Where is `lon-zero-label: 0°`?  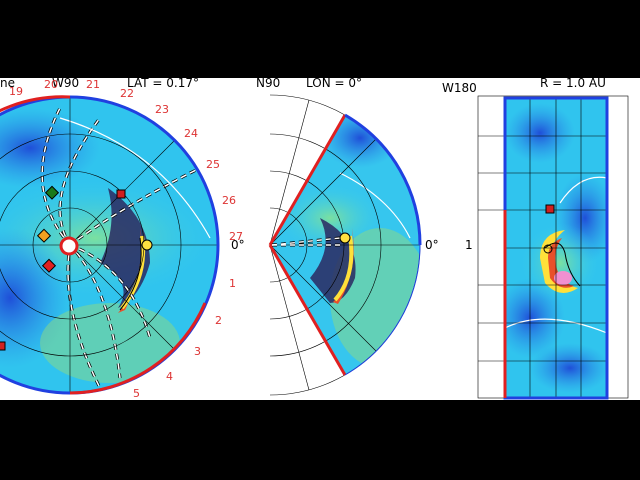 lon-zero-label: 0° is located at coordinates (432, 245).